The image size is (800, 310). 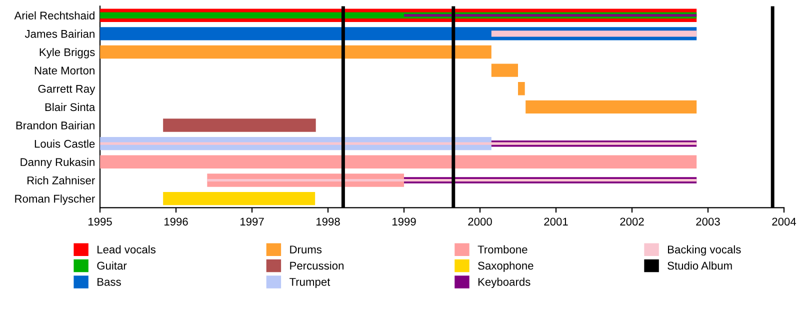 I want to click on legend-label: Backing vocals, so click(x=704, y=250).